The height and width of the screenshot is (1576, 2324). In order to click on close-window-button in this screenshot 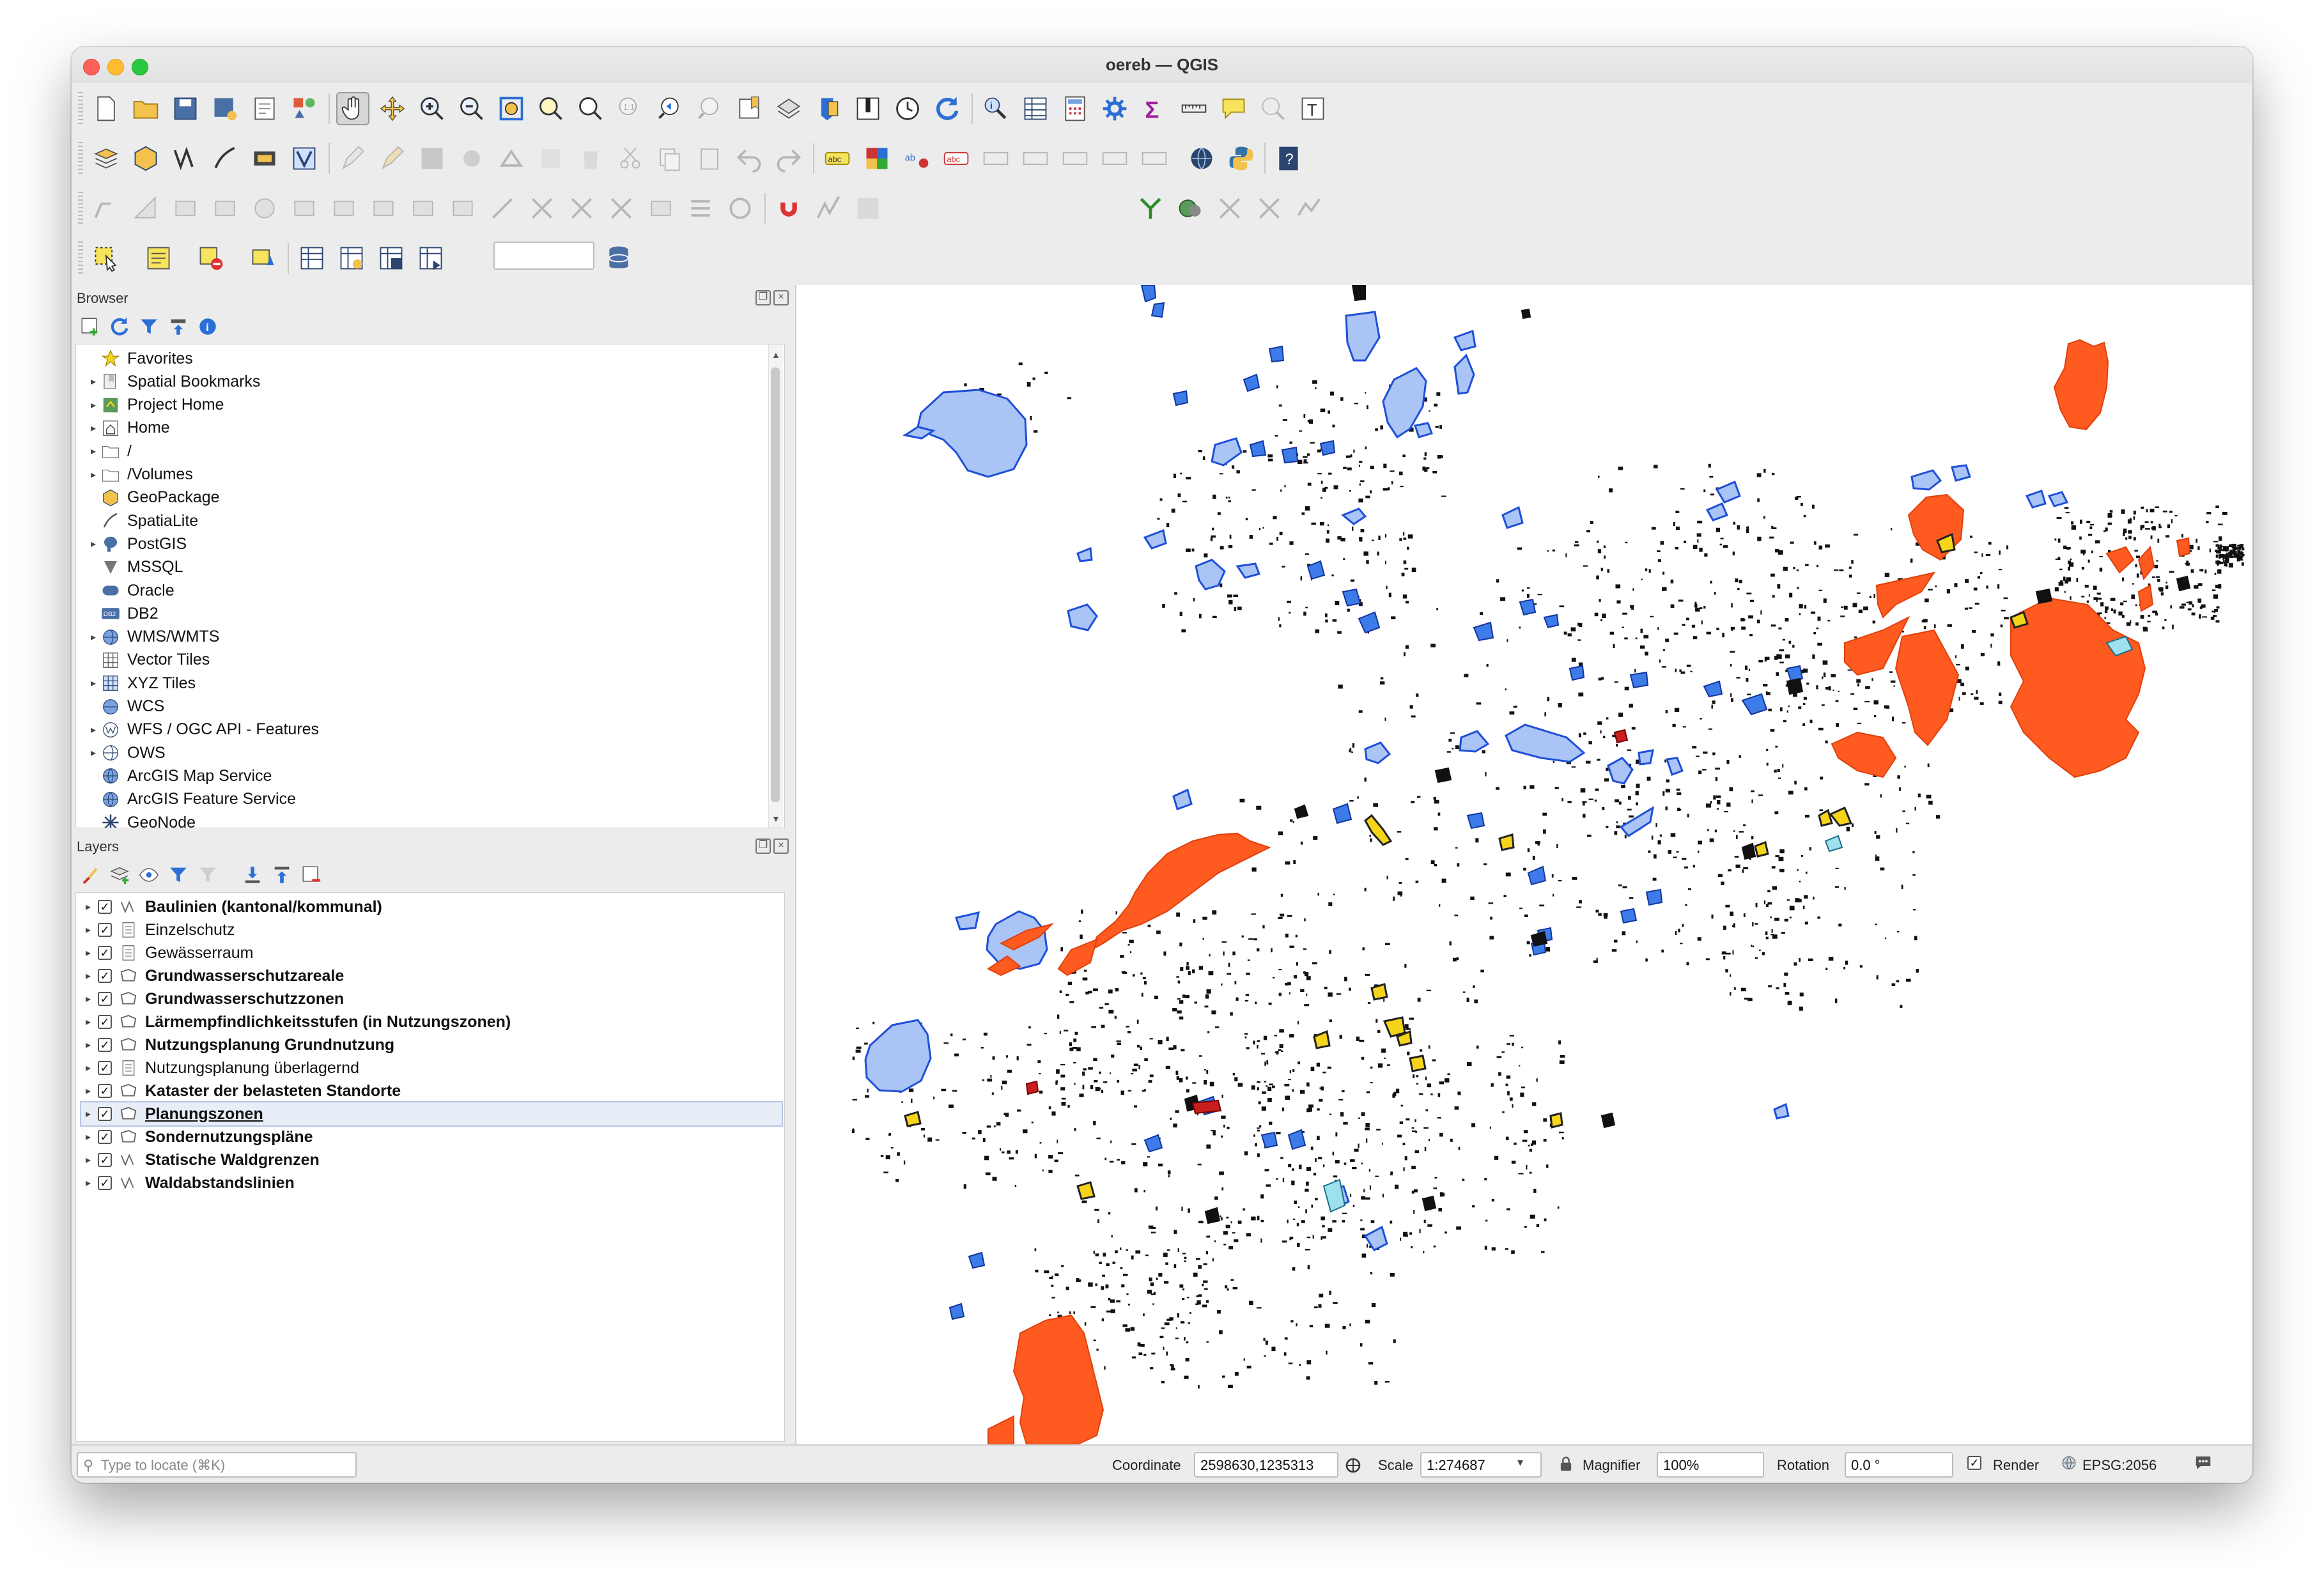, I will do `click(91, 67)`.